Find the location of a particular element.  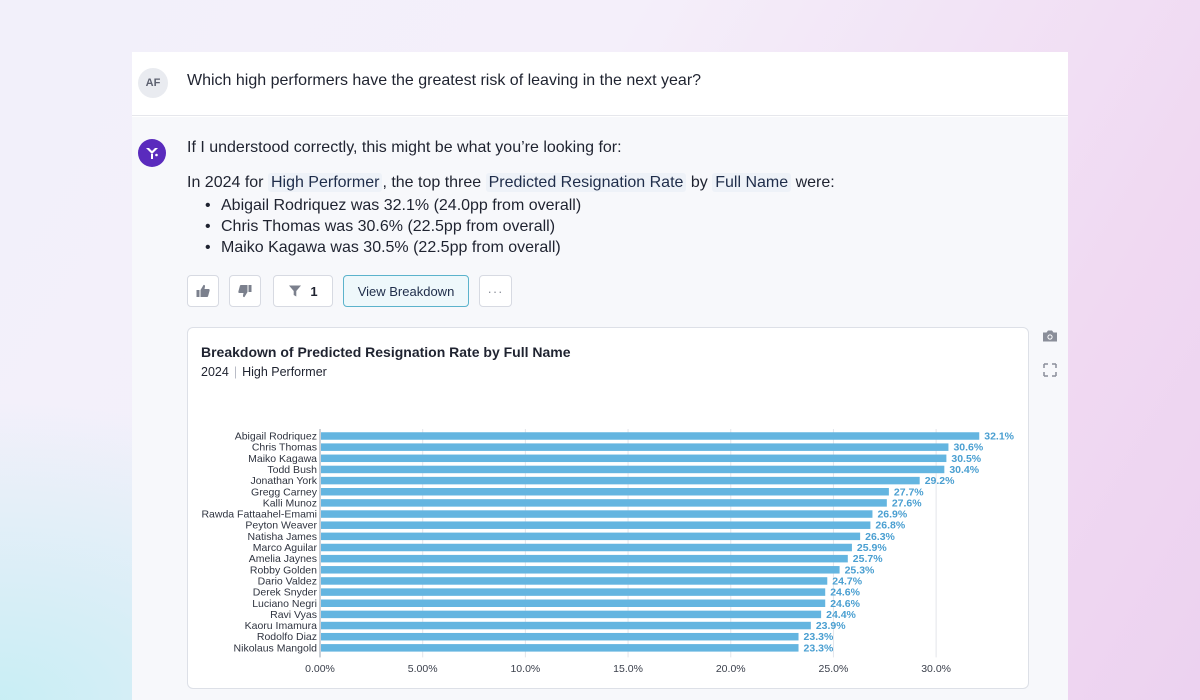

x-tick-label: 30.0% is located at coordinates (936, 669).